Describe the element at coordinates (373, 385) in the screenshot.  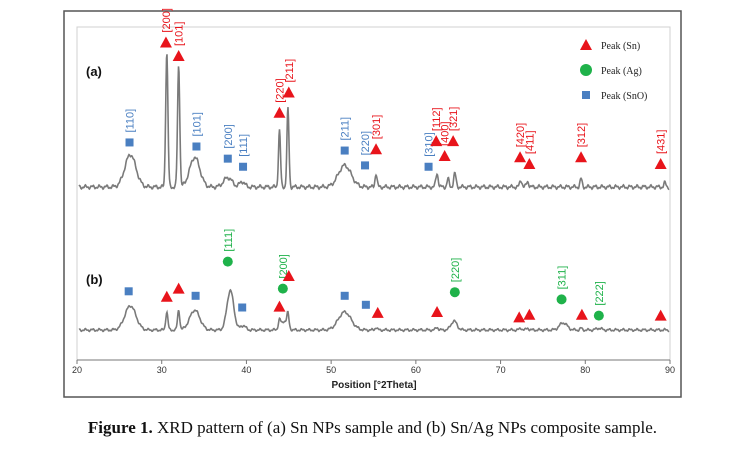
I see `x-axis-label: Position [°2Theta]` at that location.